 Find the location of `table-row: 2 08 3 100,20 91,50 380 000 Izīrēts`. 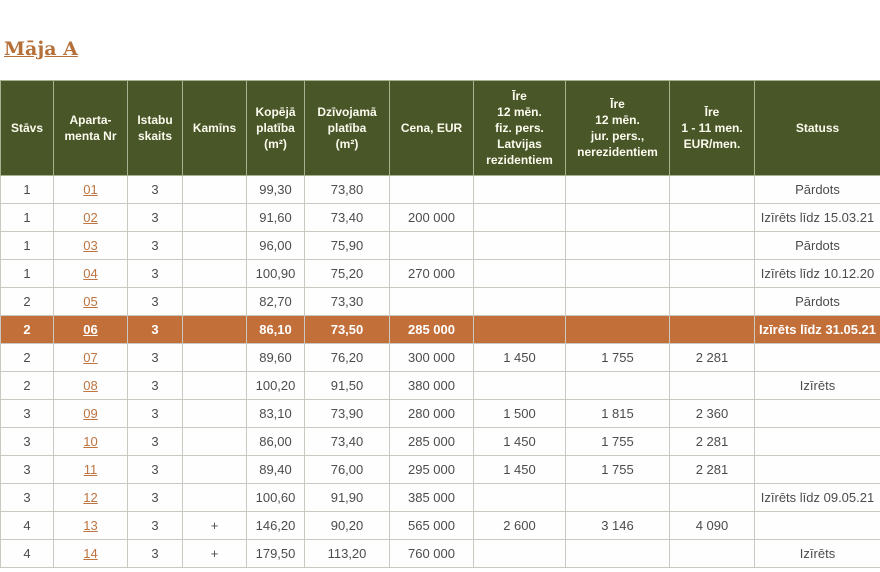

table-row: 2 08 3 100,20 91,50 380 000 Izīrēts is located at coordinates (440, 385).